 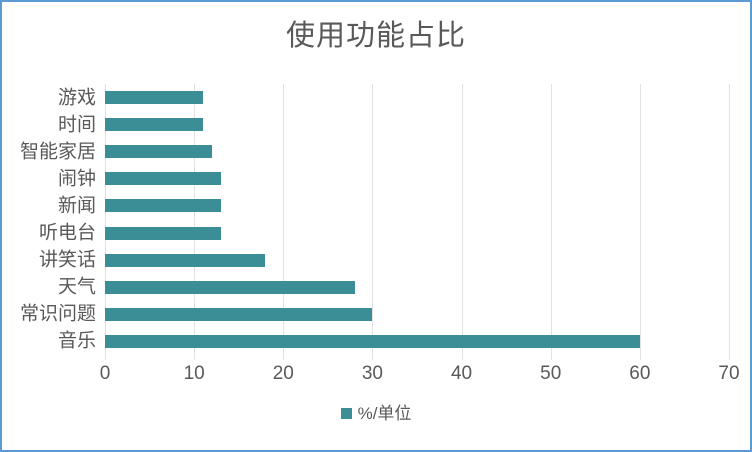 I want to click on x-axis: 0 10 20 30 40 50 60 70, so click(x=420, y=373).